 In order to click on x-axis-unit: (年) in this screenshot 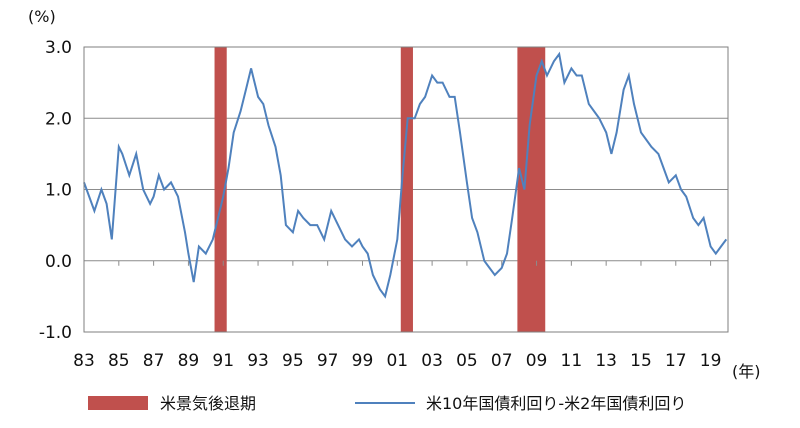, I will do `click(746, 371)`.